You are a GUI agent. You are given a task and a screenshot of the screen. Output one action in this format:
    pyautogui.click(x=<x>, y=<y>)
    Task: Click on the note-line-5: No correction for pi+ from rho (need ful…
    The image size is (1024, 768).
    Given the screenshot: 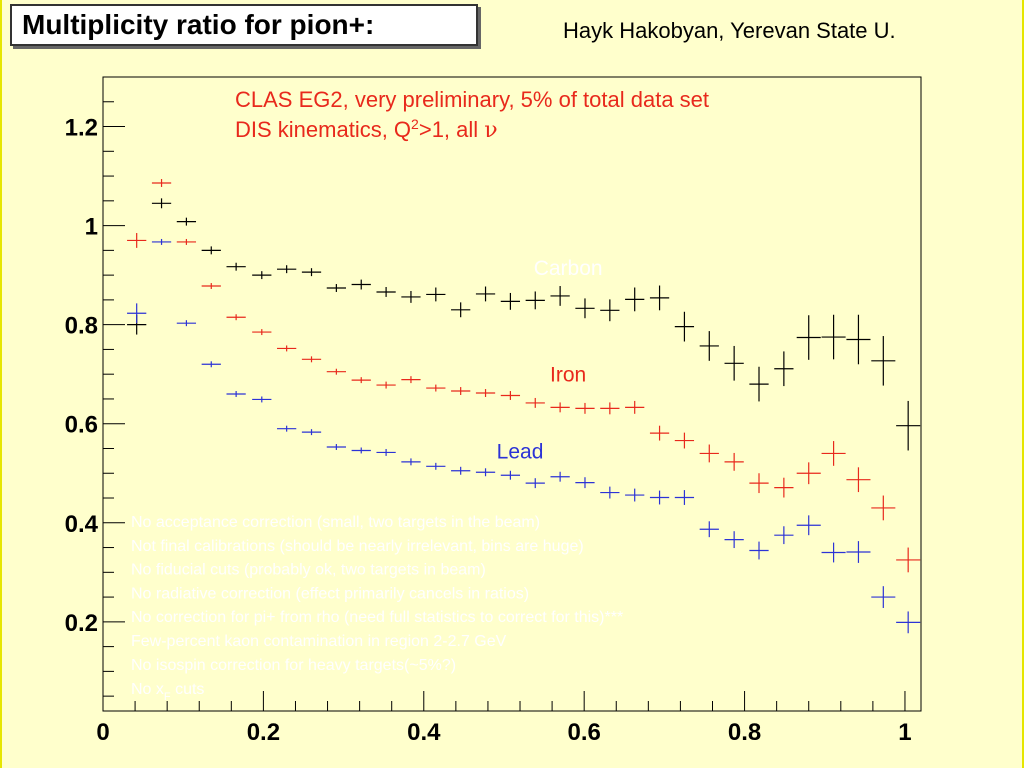 What is the action you would take?
    pyautogui.click(x=377, y=617)
    